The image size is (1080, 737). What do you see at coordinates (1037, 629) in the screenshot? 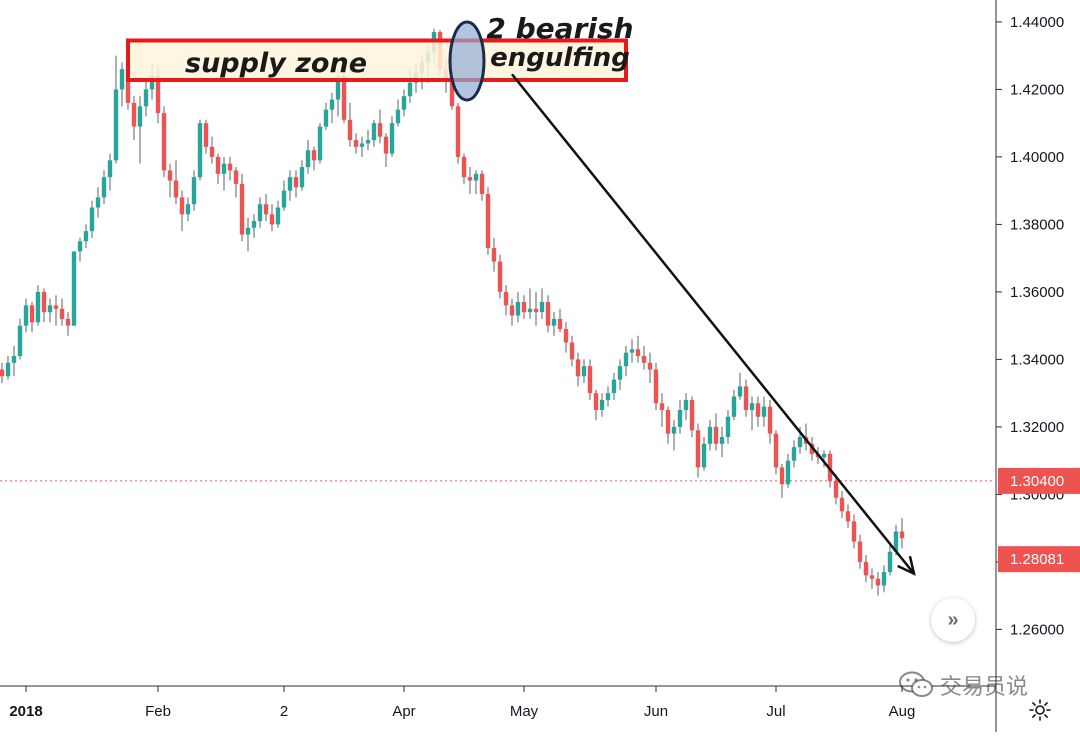
I see `y-tick-label: 1.26000` at bounding box center [1037, 629].